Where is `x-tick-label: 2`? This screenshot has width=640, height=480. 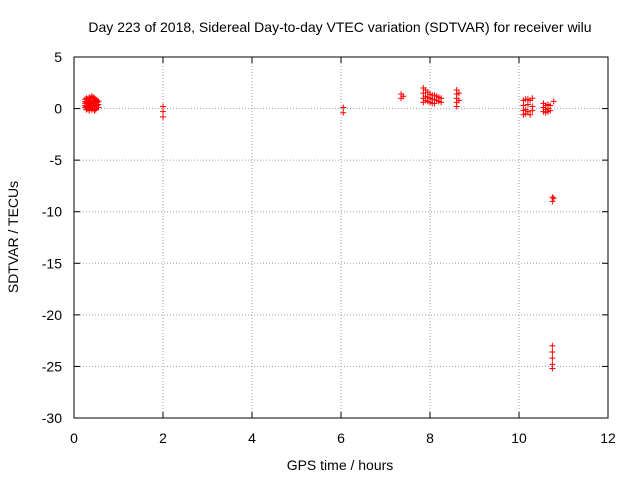 x-tick-label: 2 is located at coordinates (163, 438).